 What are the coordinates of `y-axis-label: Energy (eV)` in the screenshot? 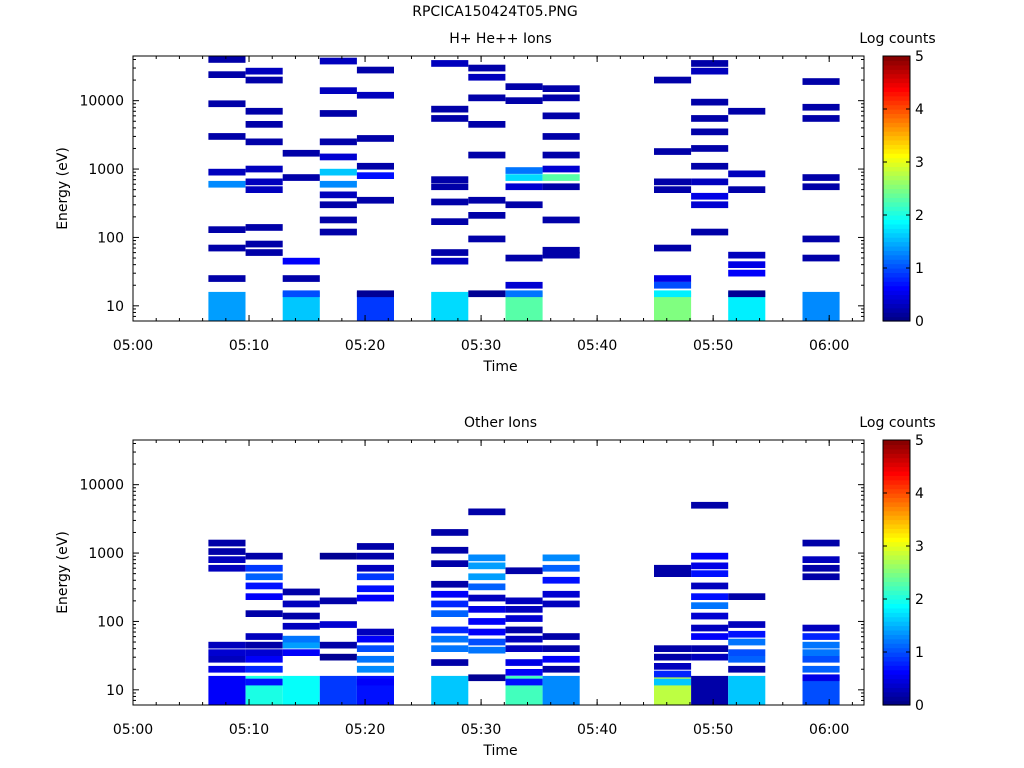 It's located at (63, 572).